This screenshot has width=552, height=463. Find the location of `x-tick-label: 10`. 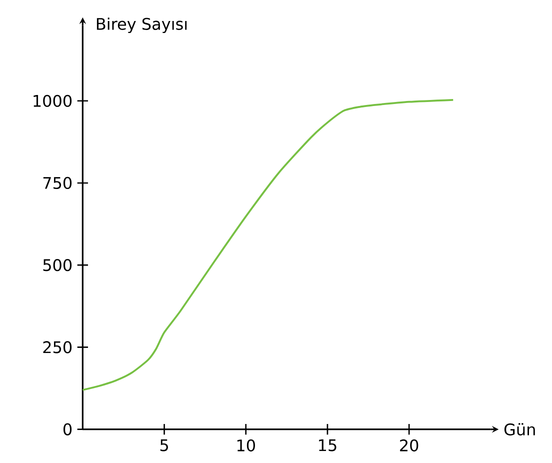

x-tick-label: 10 is located at coordinates (246, 446).